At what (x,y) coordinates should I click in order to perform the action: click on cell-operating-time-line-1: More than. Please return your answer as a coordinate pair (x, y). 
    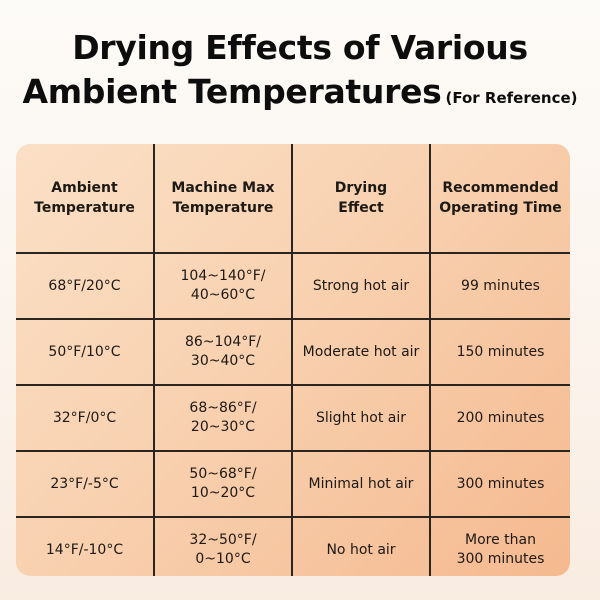
    Looking at the image, I should click on (500, 540).